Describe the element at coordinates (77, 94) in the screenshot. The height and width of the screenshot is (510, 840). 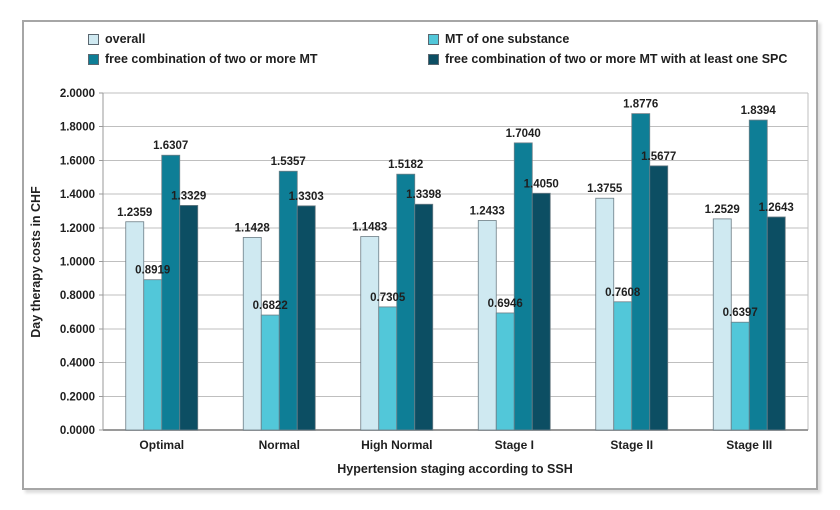
I see `y-tick-label: 2.0000` at that location.